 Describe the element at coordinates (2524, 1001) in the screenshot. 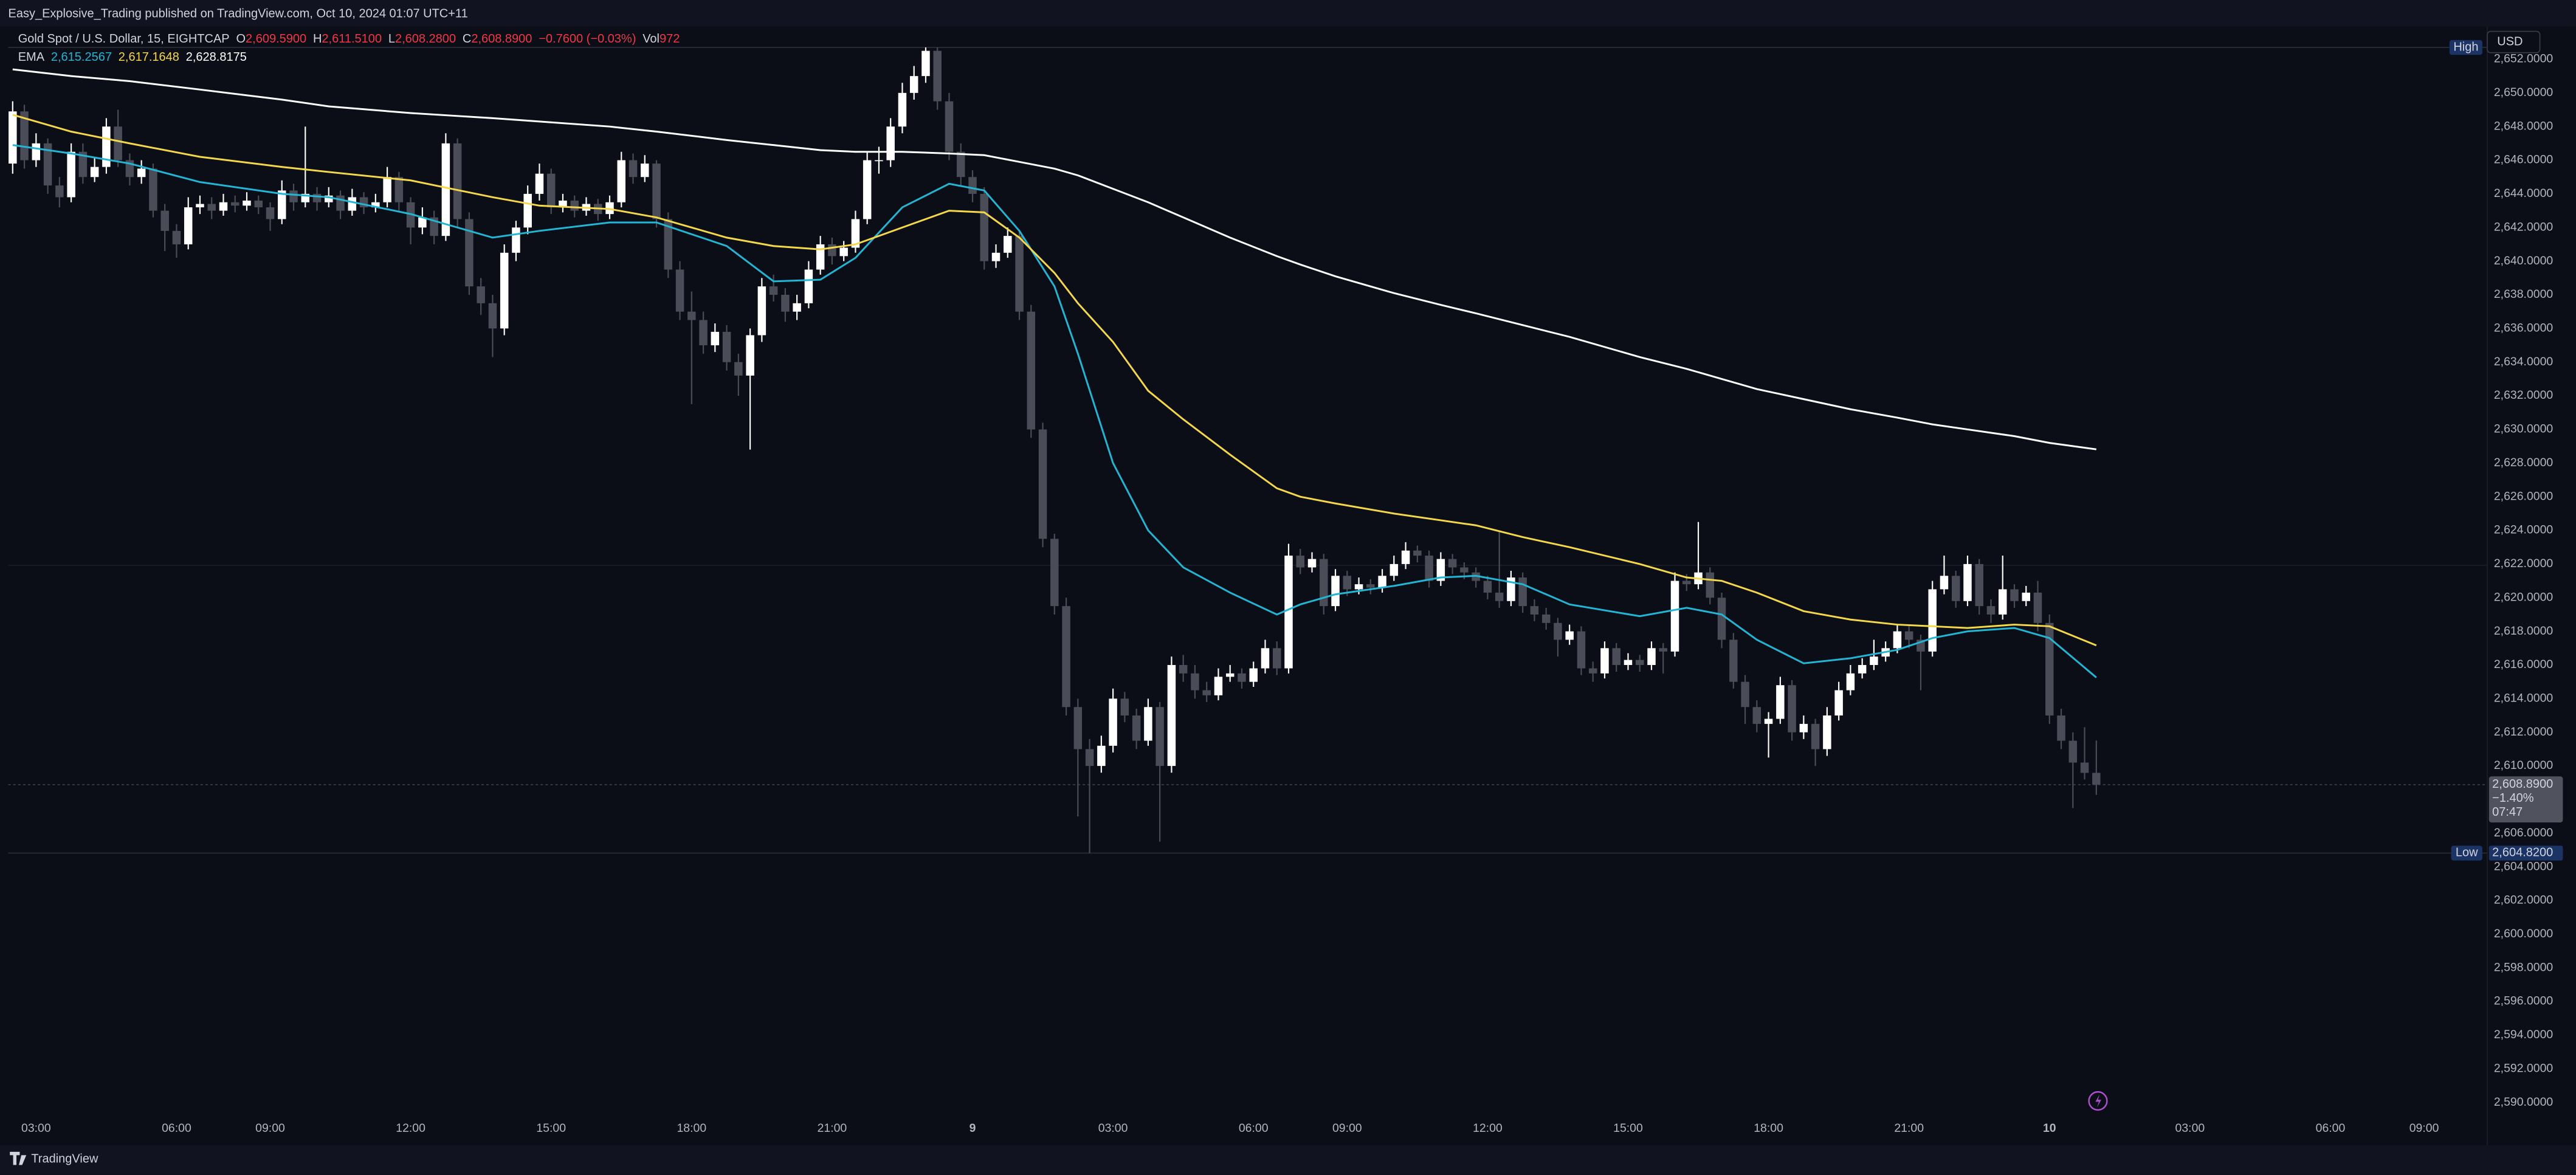

I see `y-tick-label: 2,596.0000` at that location.